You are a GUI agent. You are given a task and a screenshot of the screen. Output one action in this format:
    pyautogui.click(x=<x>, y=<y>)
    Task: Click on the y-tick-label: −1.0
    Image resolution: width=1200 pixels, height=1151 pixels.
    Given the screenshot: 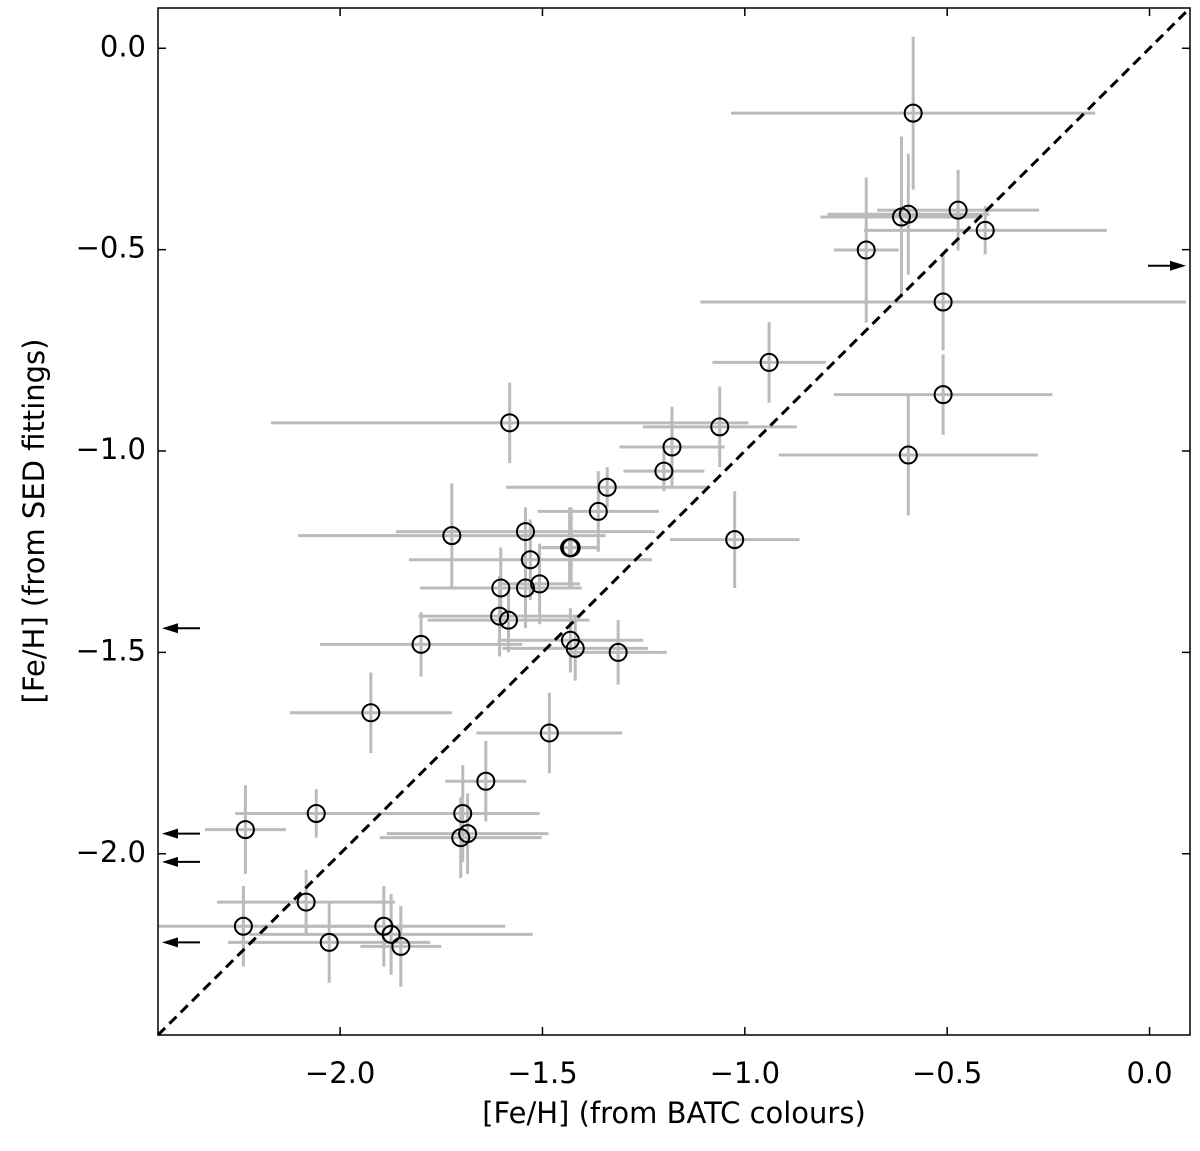 What is the action you would take?
    pyautogui.click(x=111, y=449)
    